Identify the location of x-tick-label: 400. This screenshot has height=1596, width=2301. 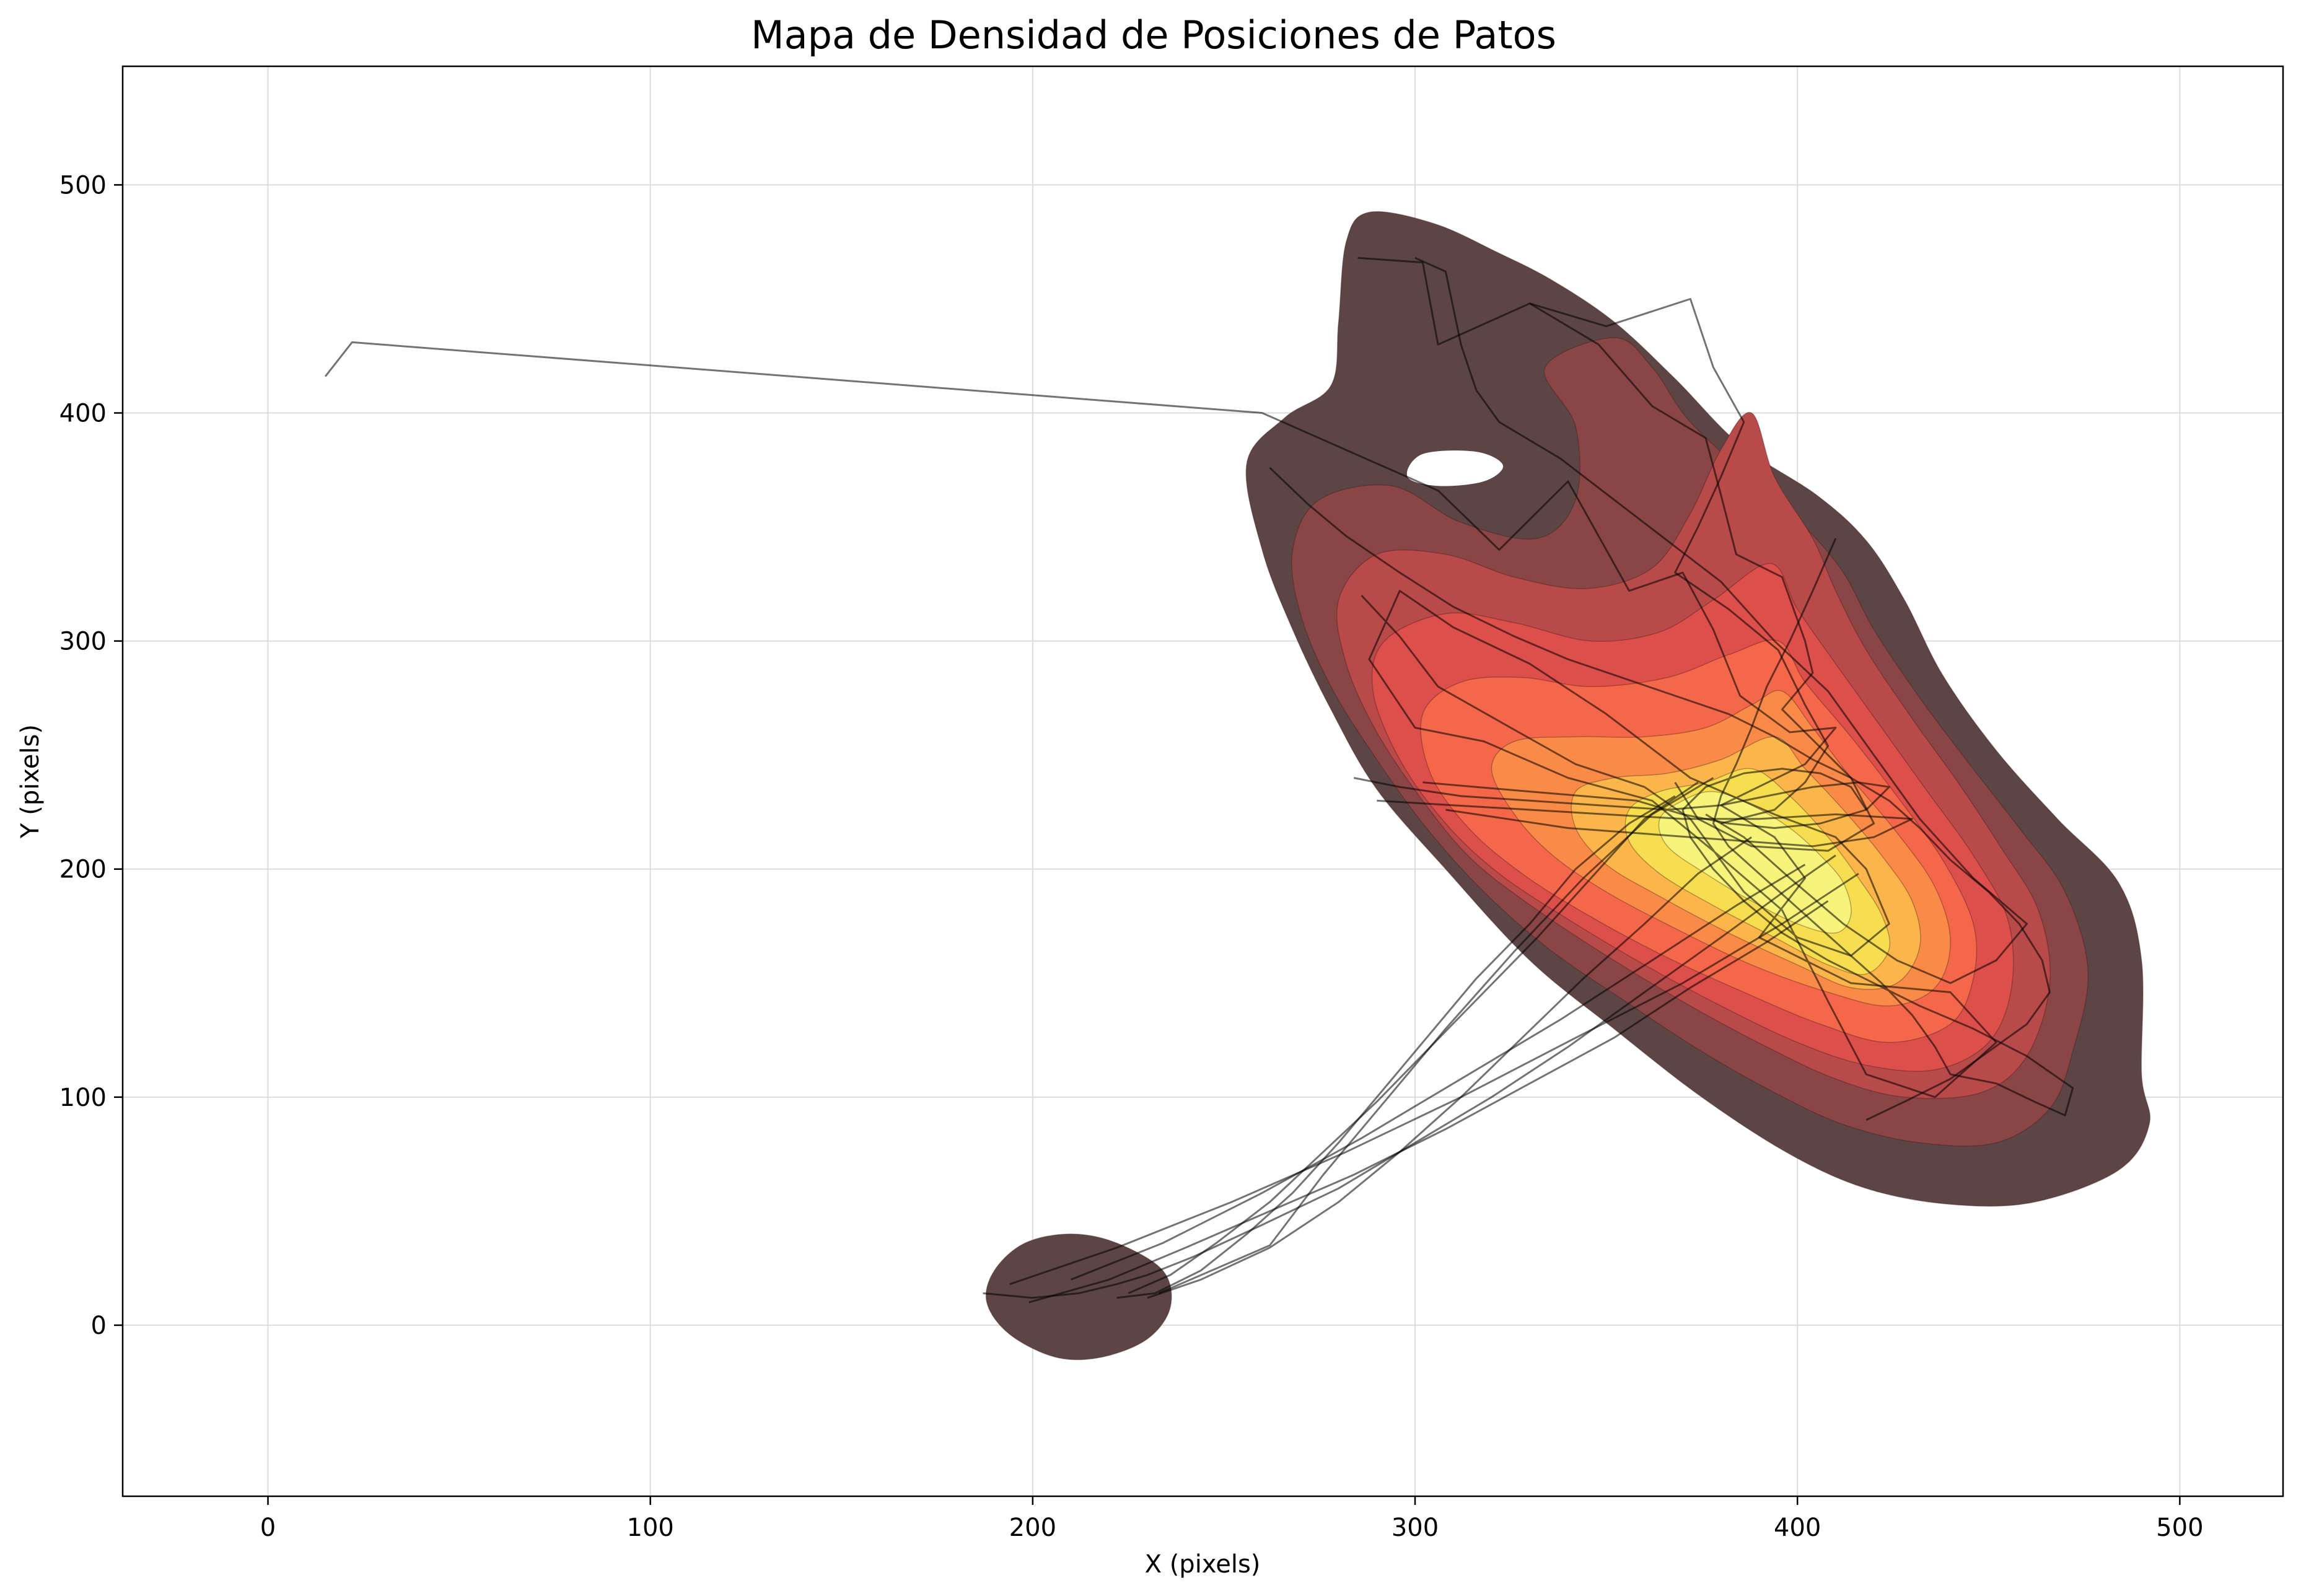
(1797, 1528).